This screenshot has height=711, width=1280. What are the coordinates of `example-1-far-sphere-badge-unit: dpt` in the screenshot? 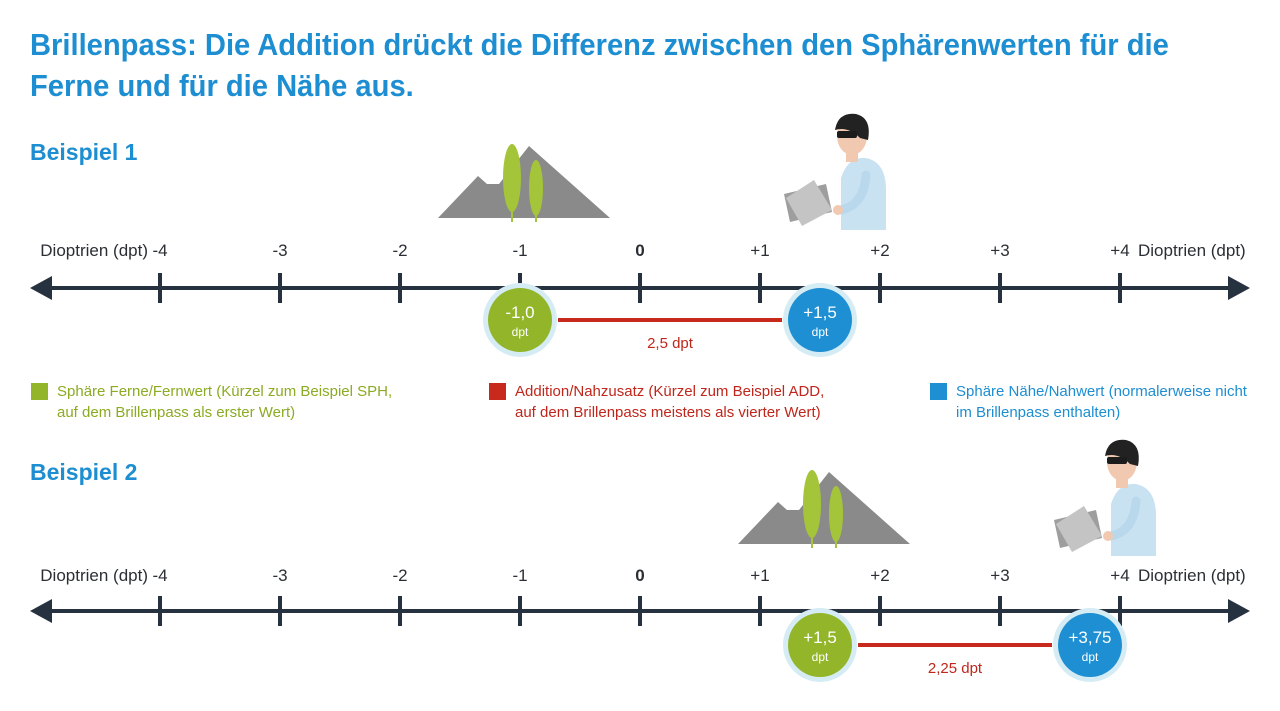 It's located at (520, 332).